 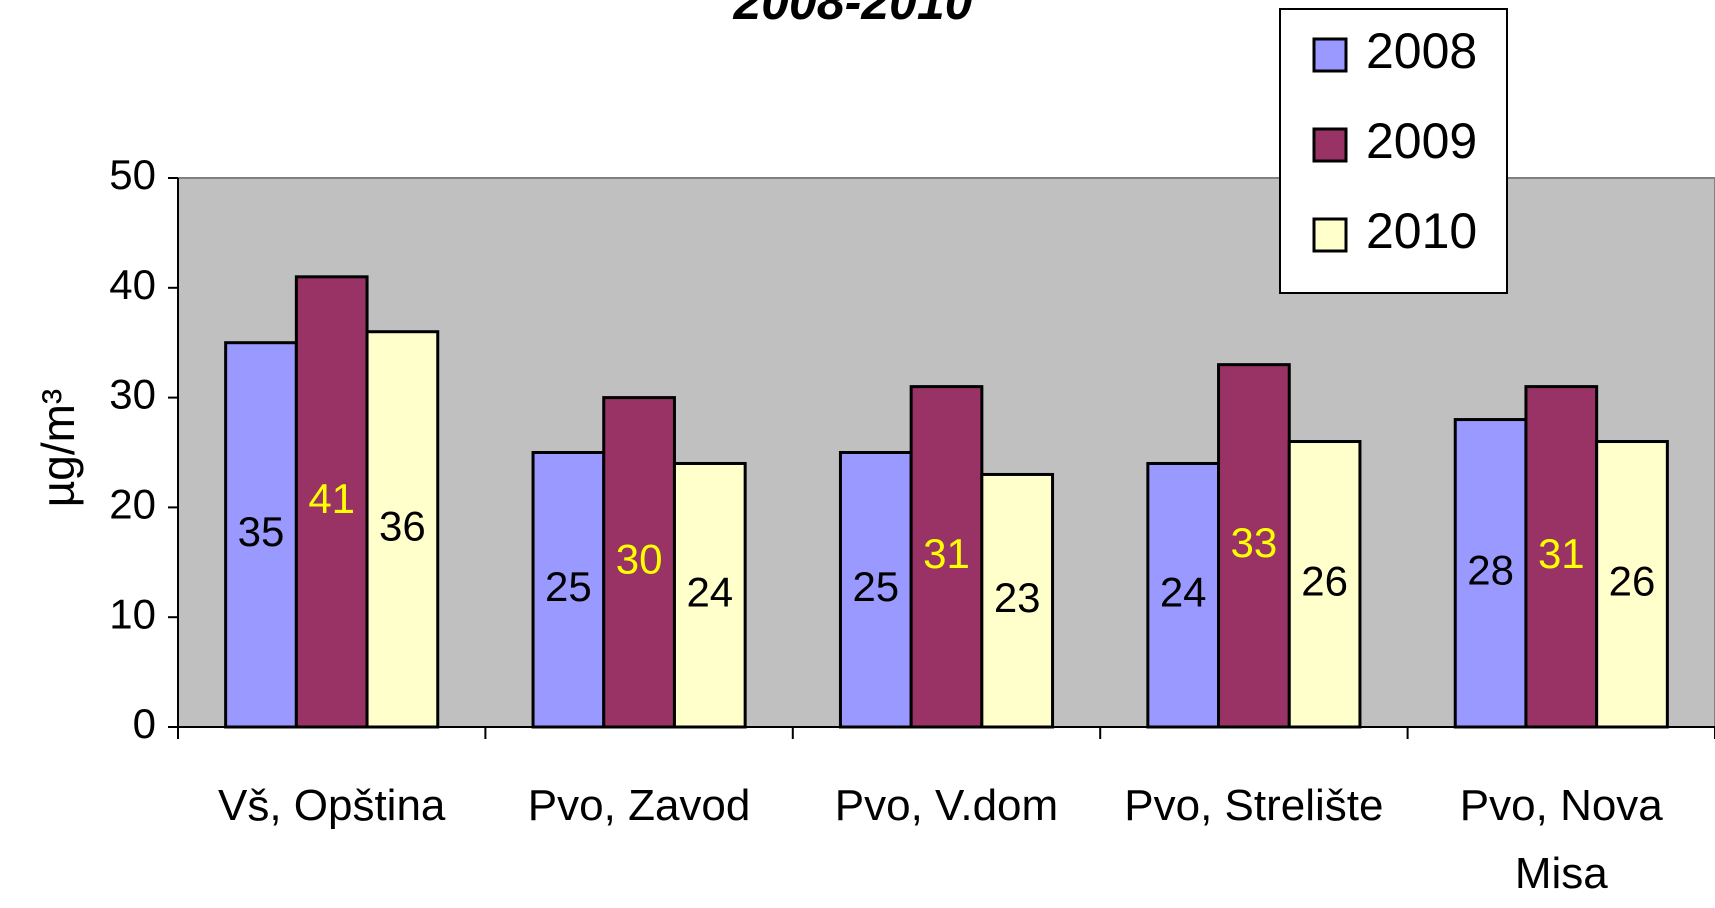 What do you see at coordinates (58, 448) in the screenshot?
I see `y-axis-label: µg/m³` at bounding box center [58, 448].